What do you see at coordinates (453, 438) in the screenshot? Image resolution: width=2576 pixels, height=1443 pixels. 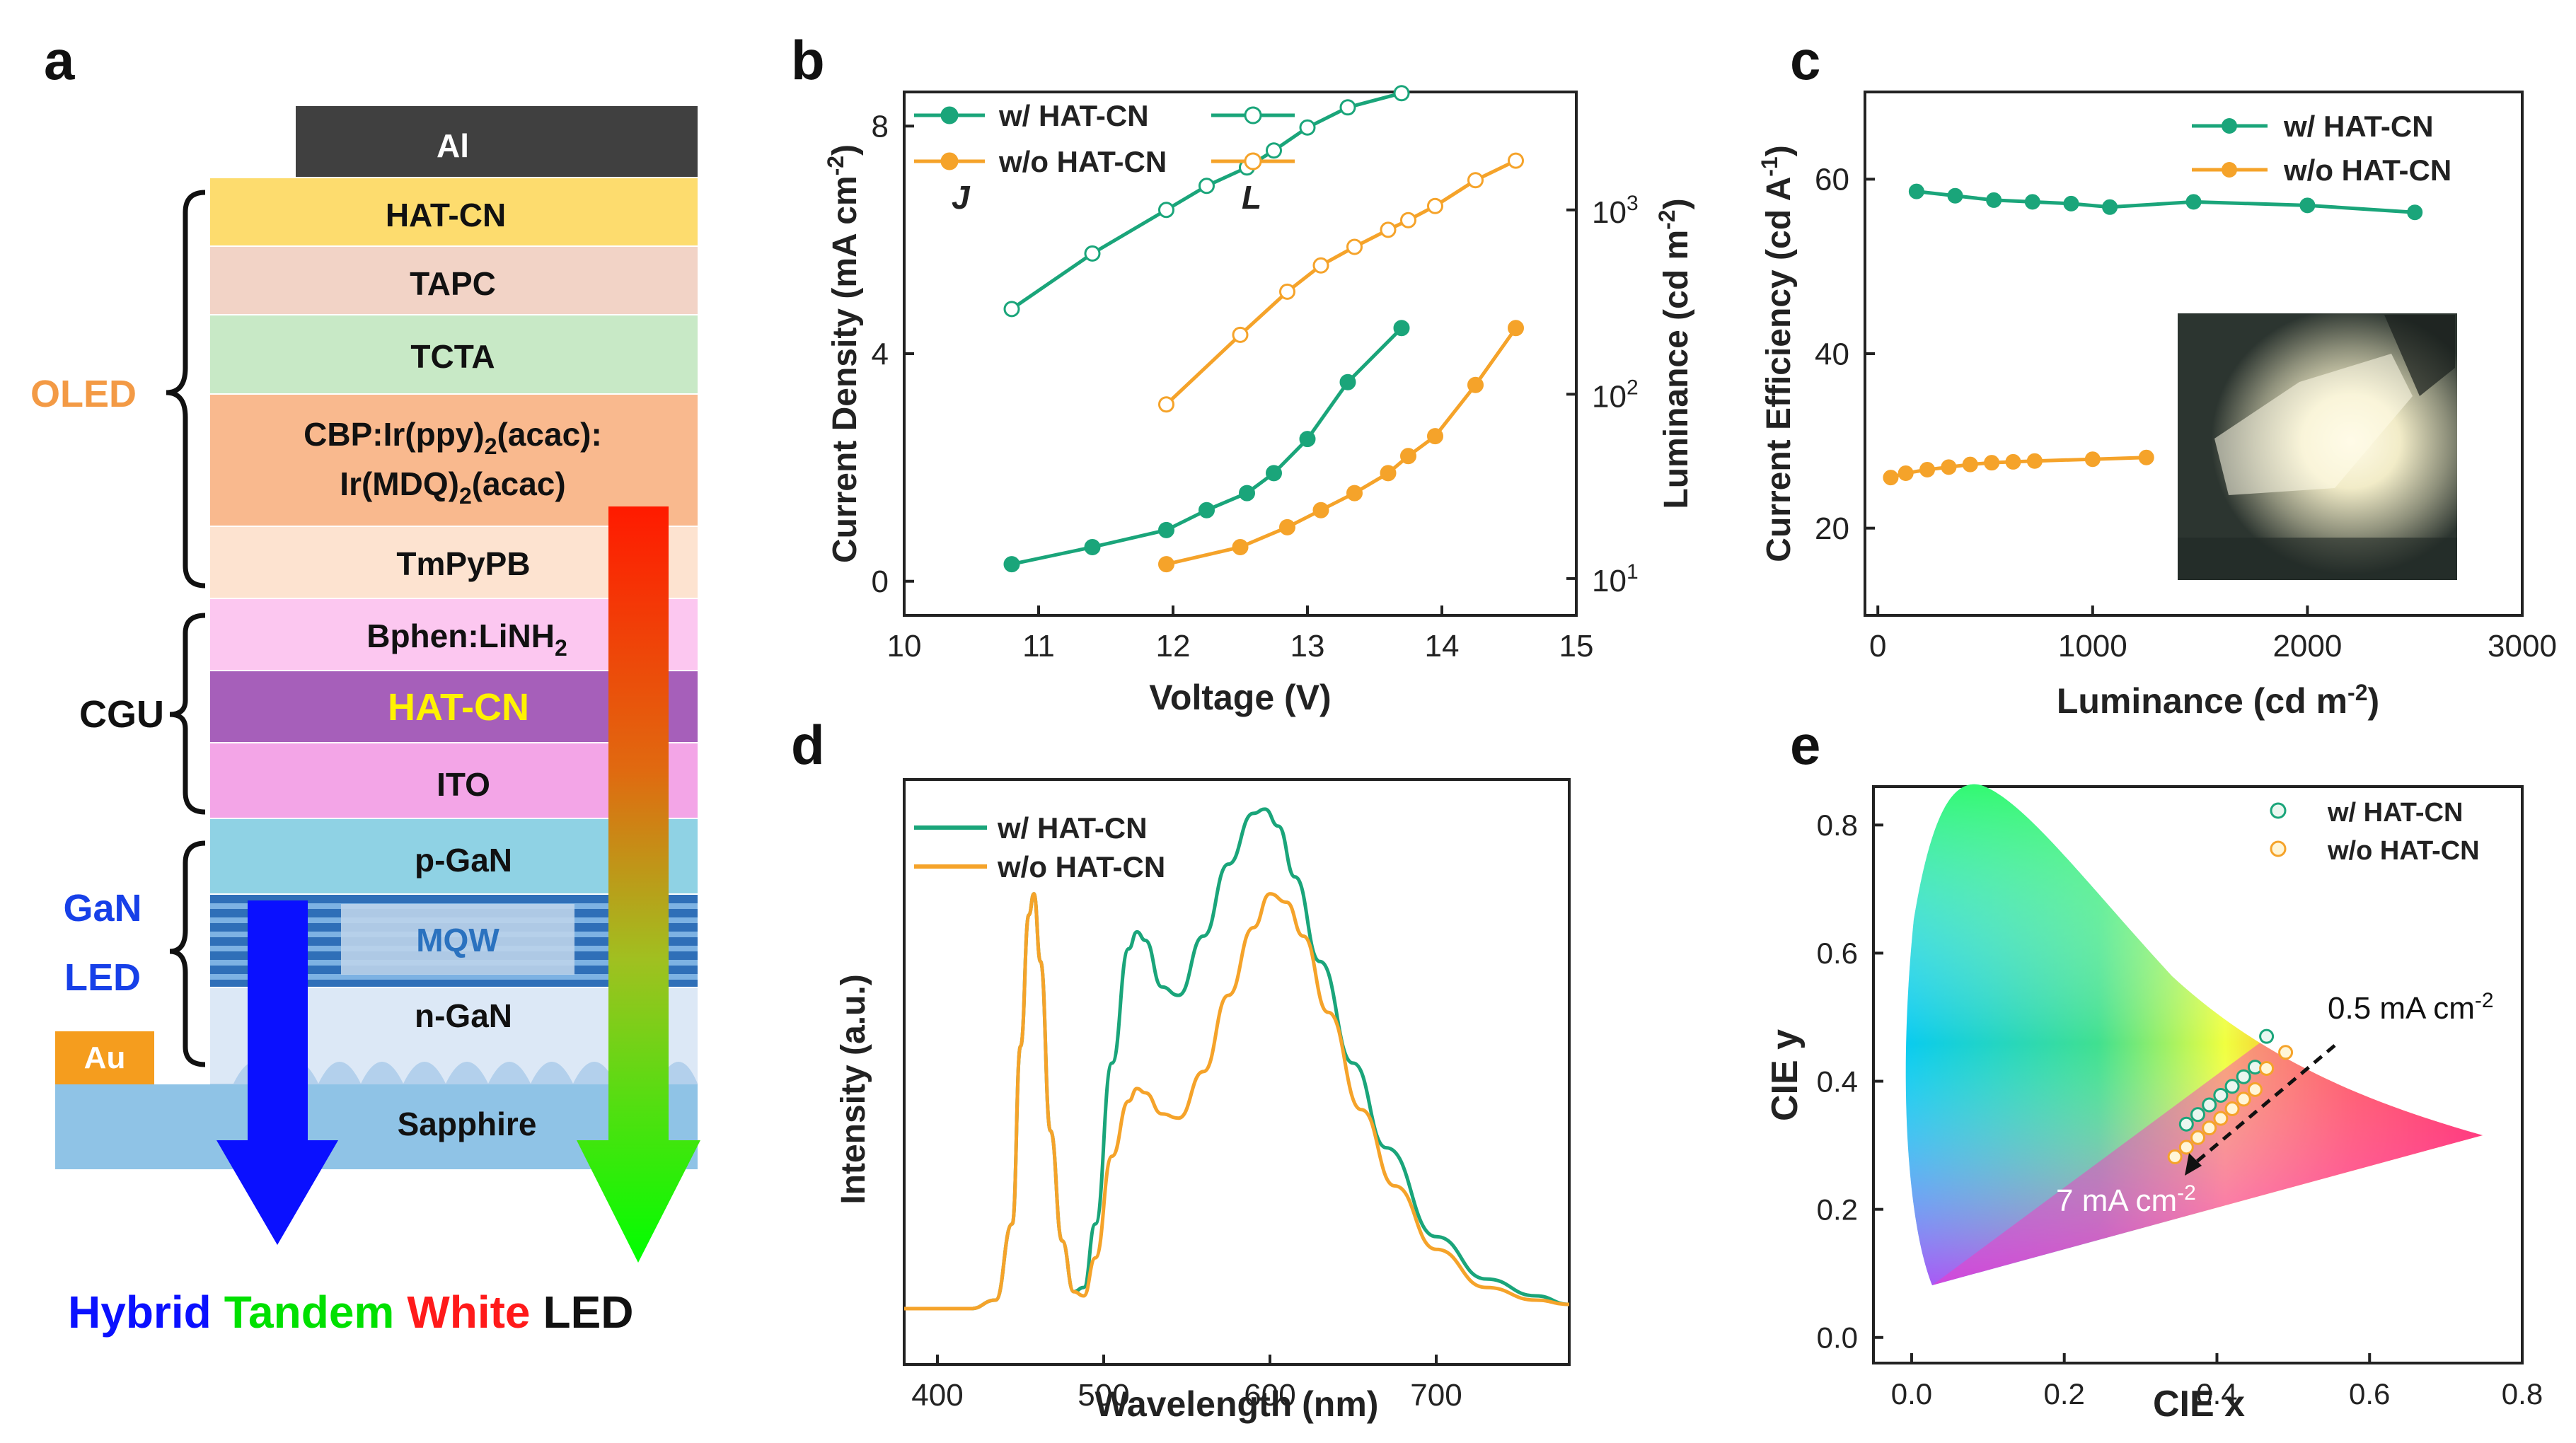 I see `eml-label-line1: CBP:Ir(ppy)2(acac):` at bounding box center [453, 438].